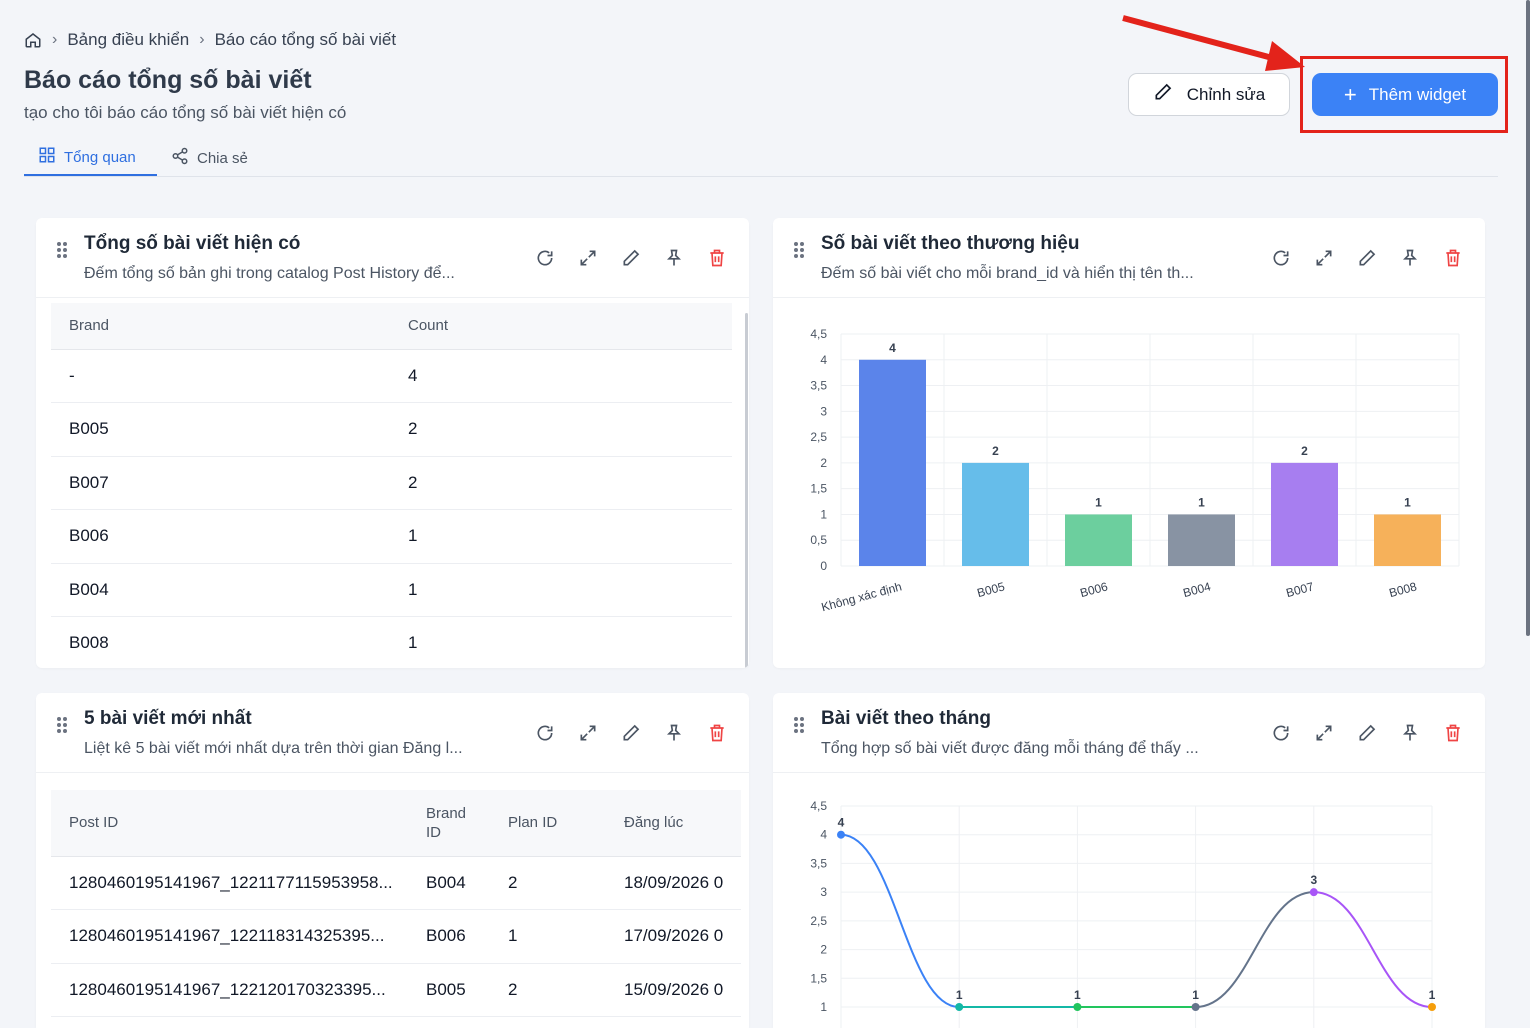  I want to click on cell-count: 2, so click(561, 483).